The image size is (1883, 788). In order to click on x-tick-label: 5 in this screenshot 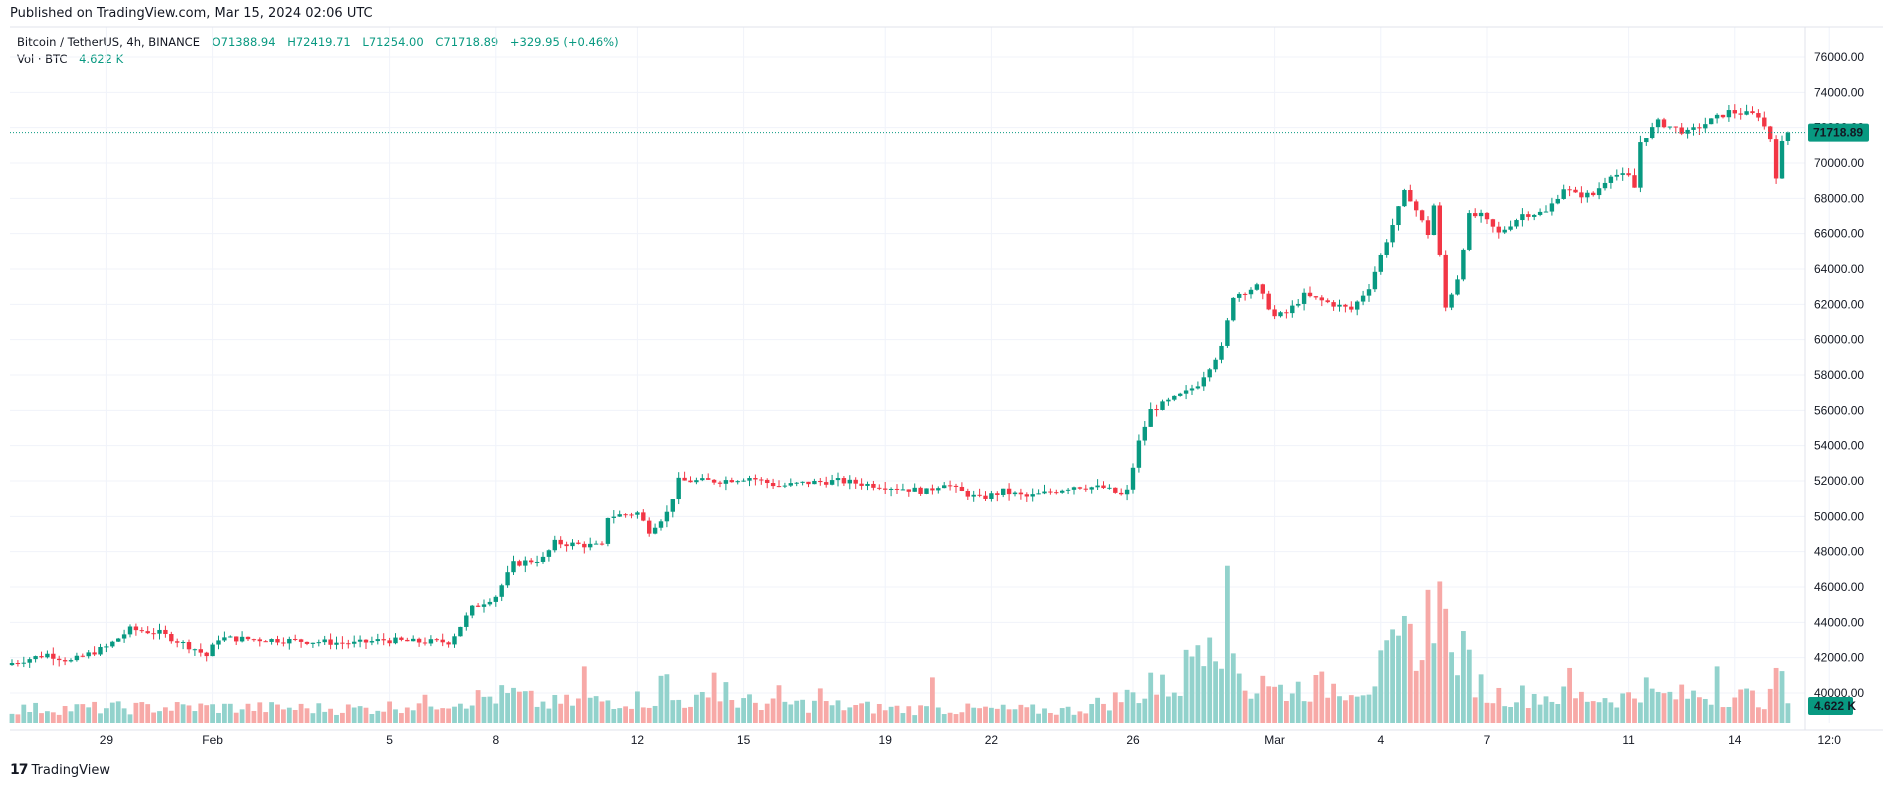, I will do `click(389, 740)`.